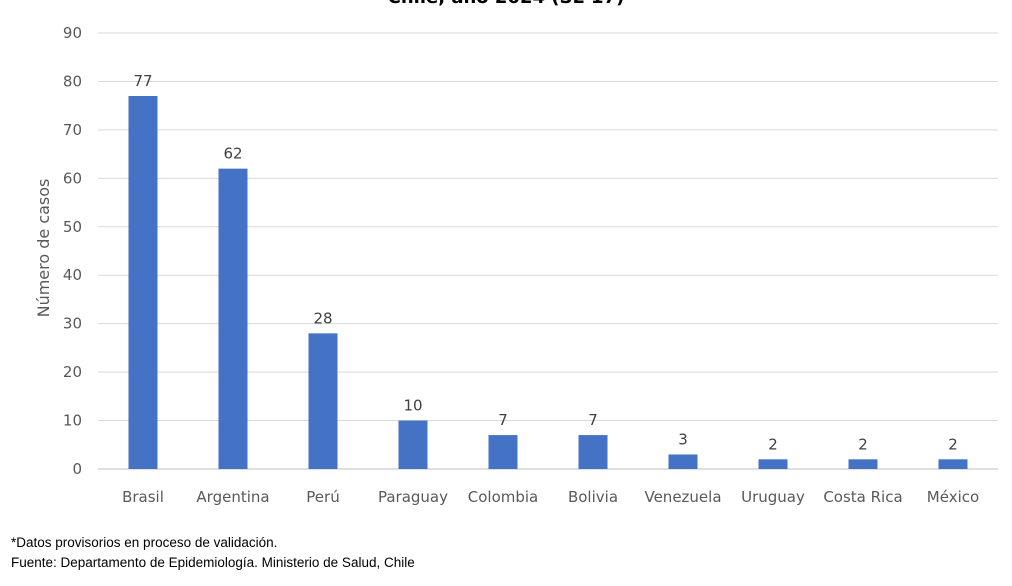 This screenshot has height=586, width=1012. What do you see at coordinates (953, 497) in the screenshot?
I see `x-tick-label: México` at bounding box center [953, 497].